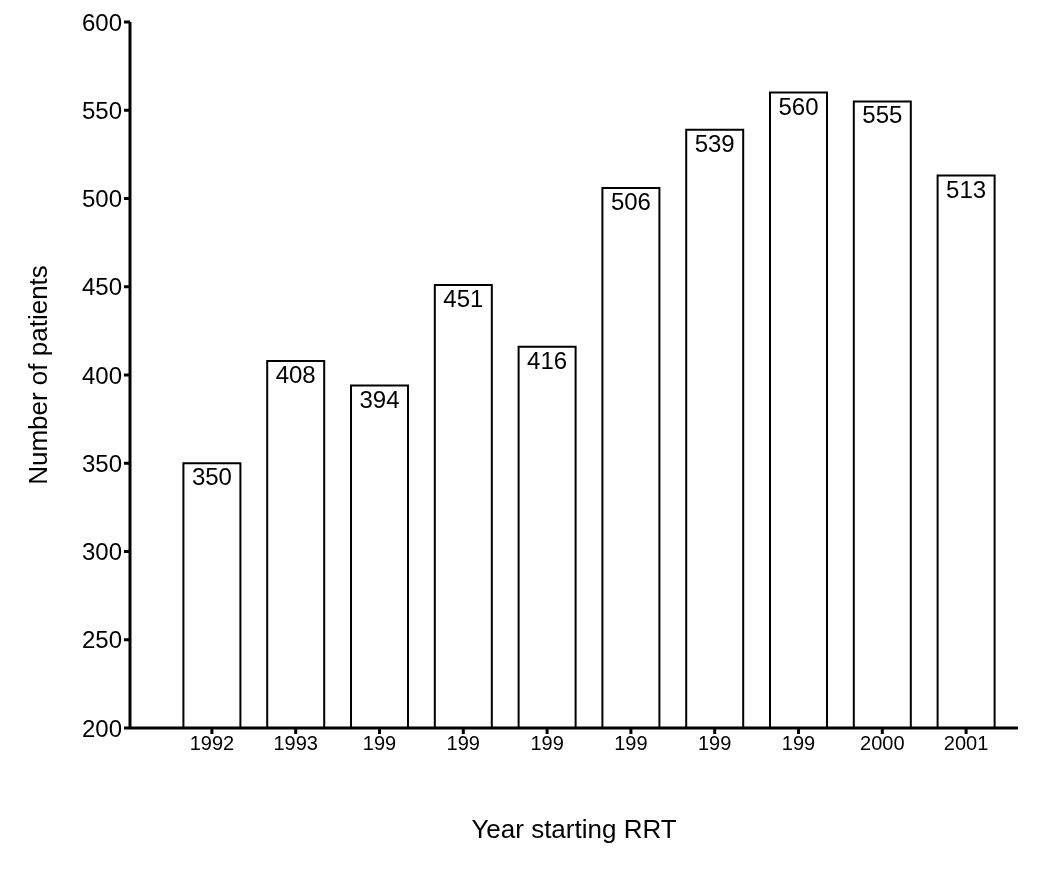  Describe the element at coordinates (101, 463) in the screenshot. I see `y-tick-label: 350` at that location.